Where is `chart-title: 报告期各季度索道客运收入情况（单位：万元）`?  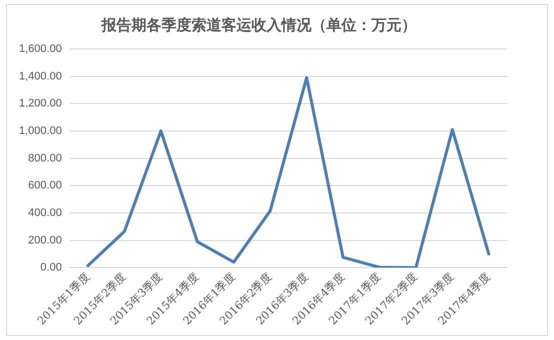 chart-title: 报告期各季度索道客运收入情况（单位：万元） is located at coordinates (258, 25).